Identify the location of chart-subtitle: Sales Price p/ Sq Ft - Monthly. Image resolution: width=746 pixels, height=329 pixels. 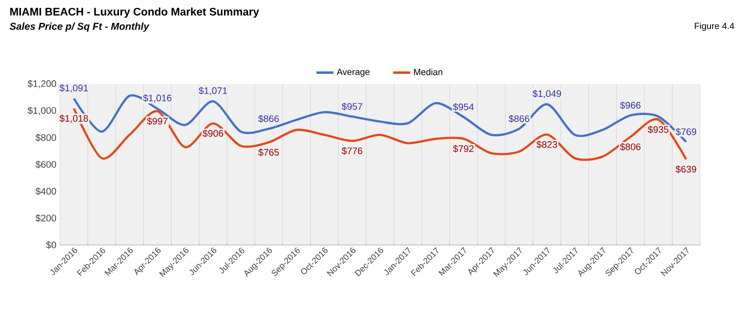
(80, 27).